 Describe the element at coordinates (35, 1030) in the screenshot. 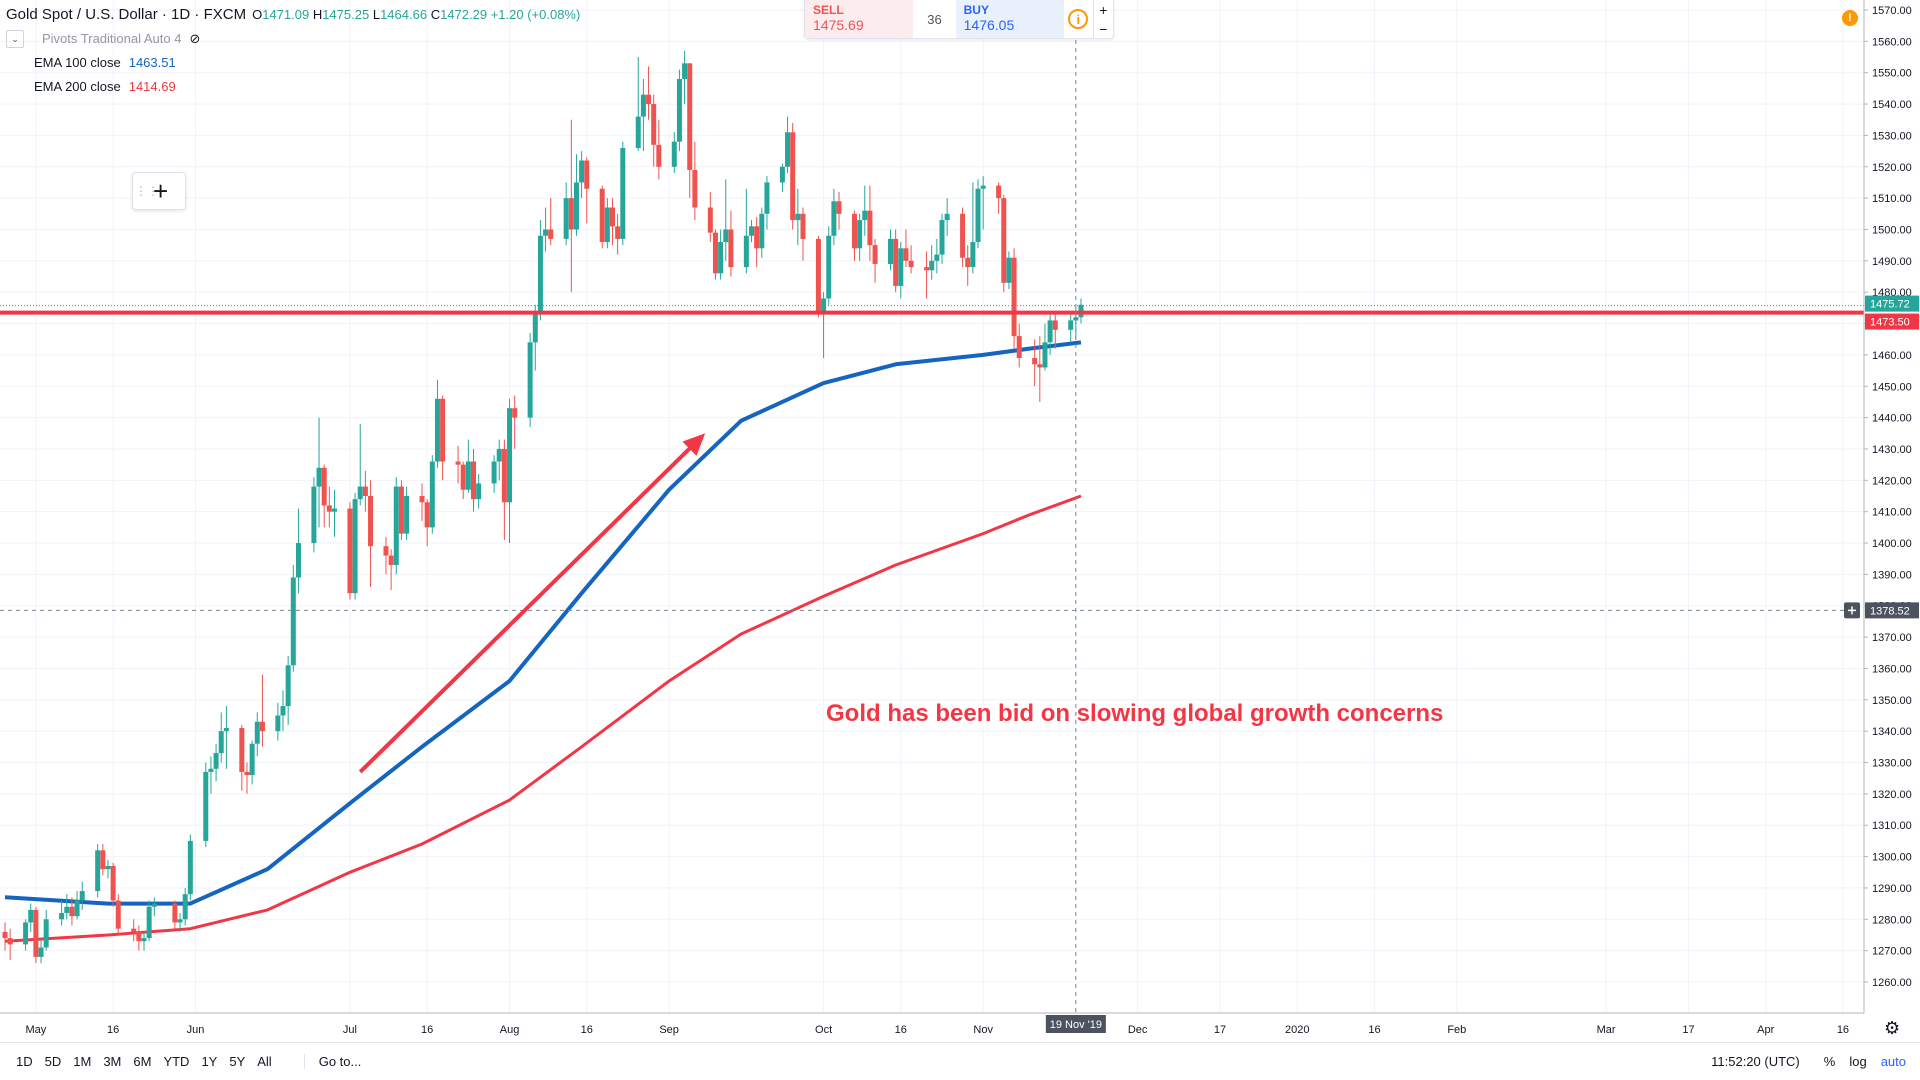

I see `time-tick-label: May` at that location.